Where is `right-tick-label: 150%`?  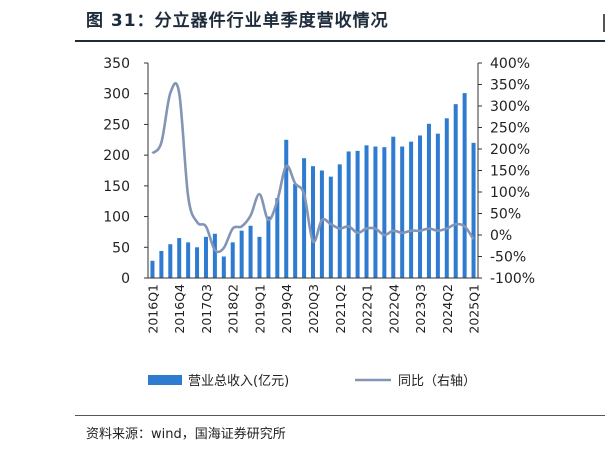 right-tick-label: 150% is located at coordinates (510, 172).